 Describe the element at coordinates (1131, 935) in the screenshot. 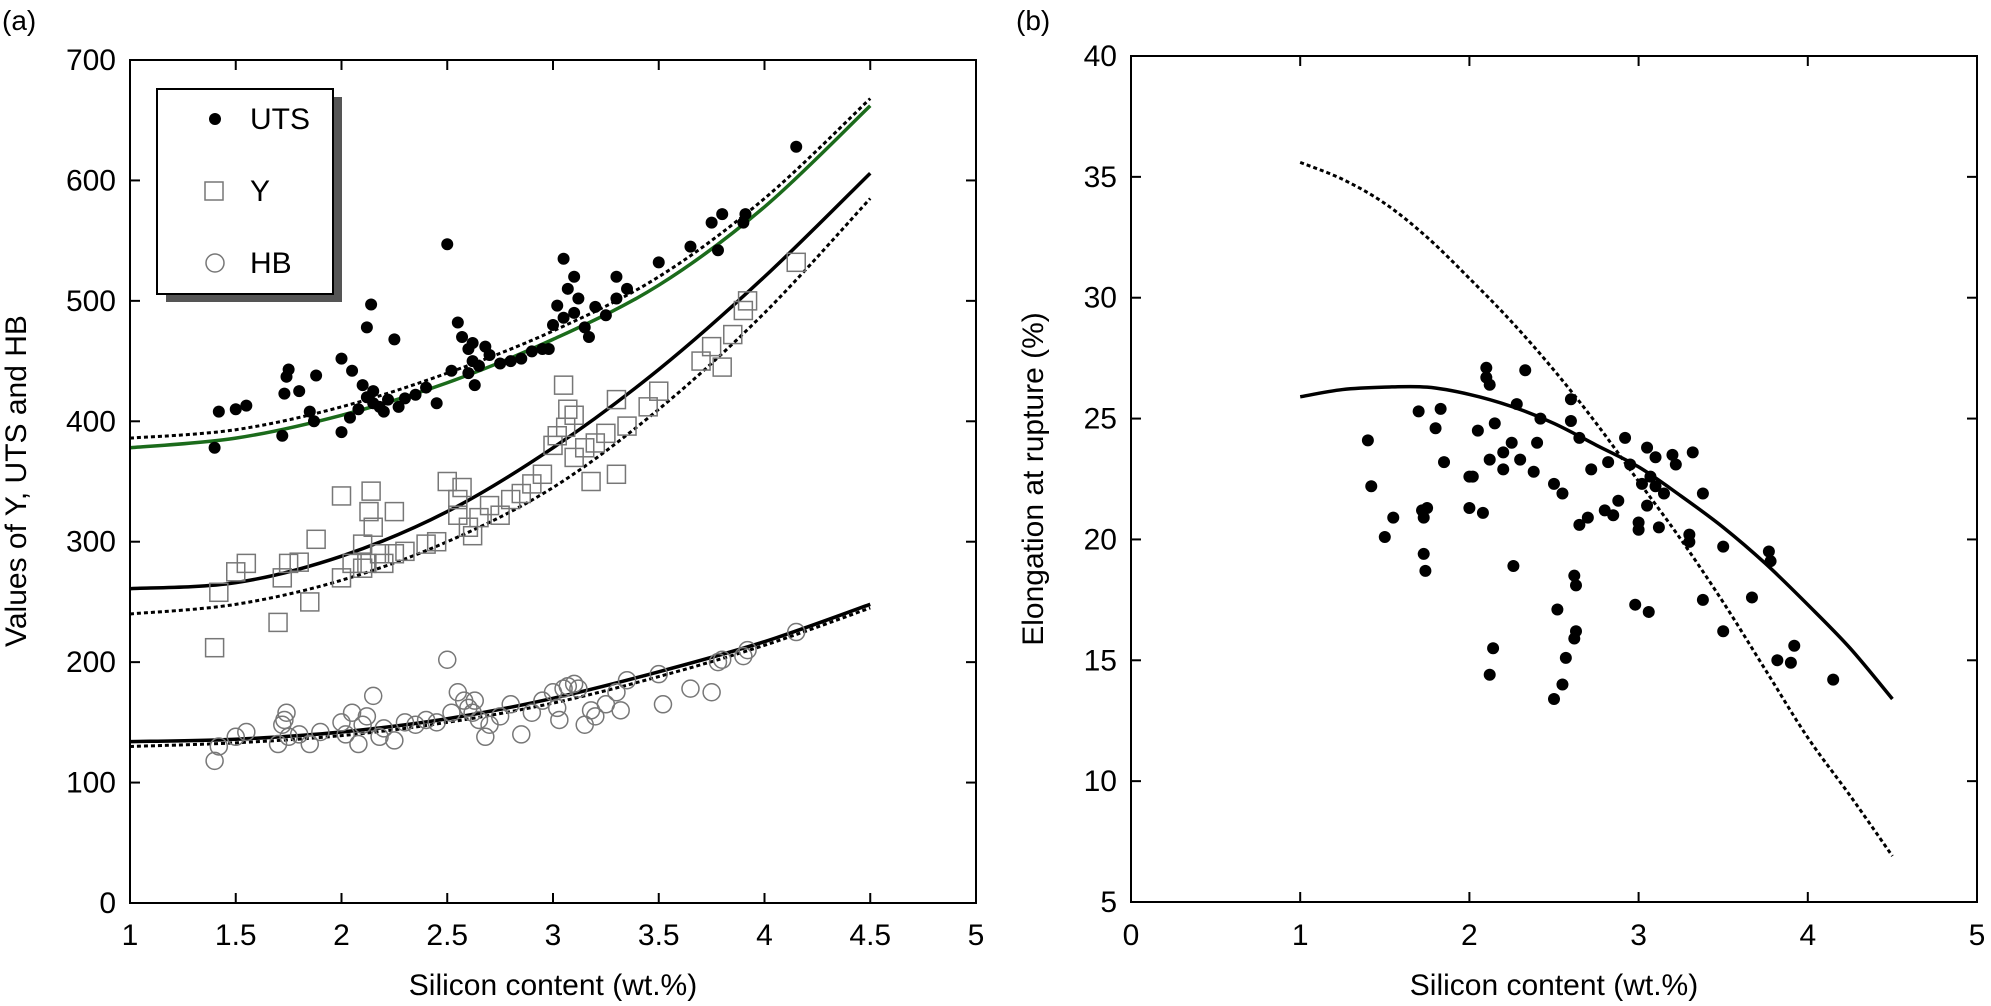

I see `x-tick-label: 0` at that location.